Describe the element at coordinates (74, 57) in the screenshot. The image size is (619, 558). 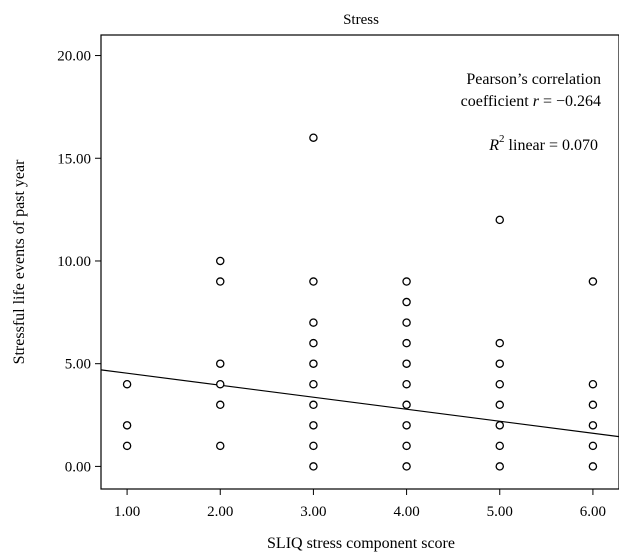
I see `y-tick-label: 20.00` at that location.